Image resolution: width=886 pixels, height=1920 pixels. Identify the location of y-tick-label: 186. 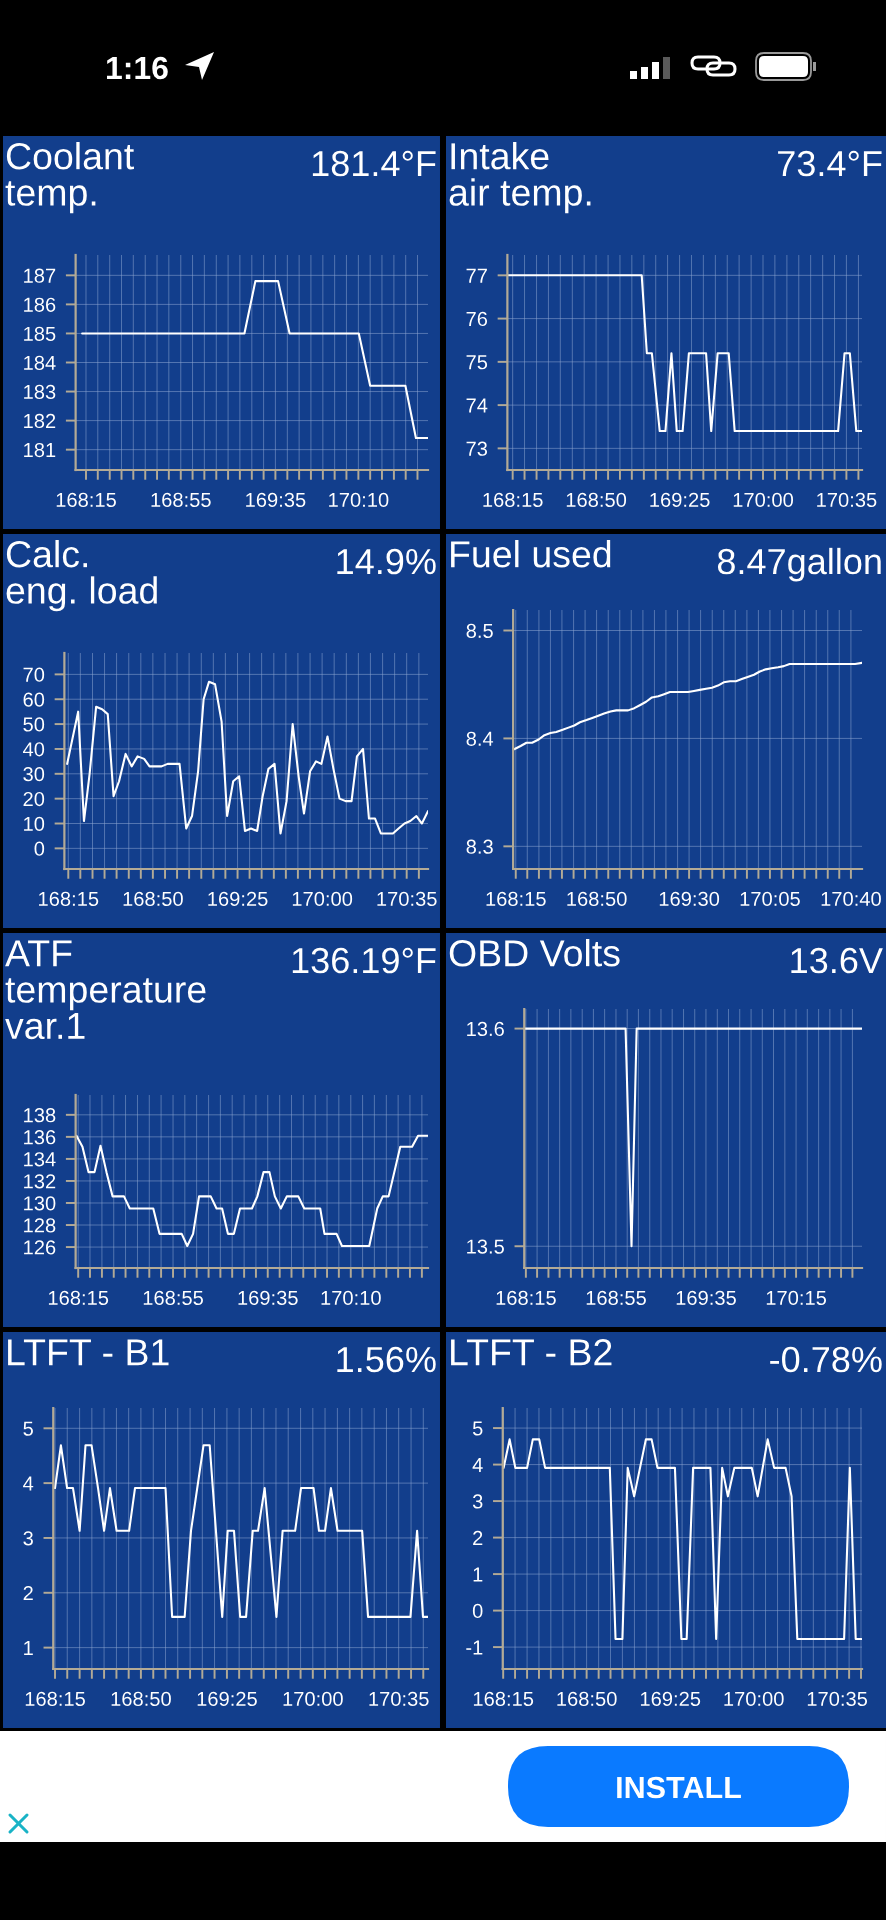
(40, 304).